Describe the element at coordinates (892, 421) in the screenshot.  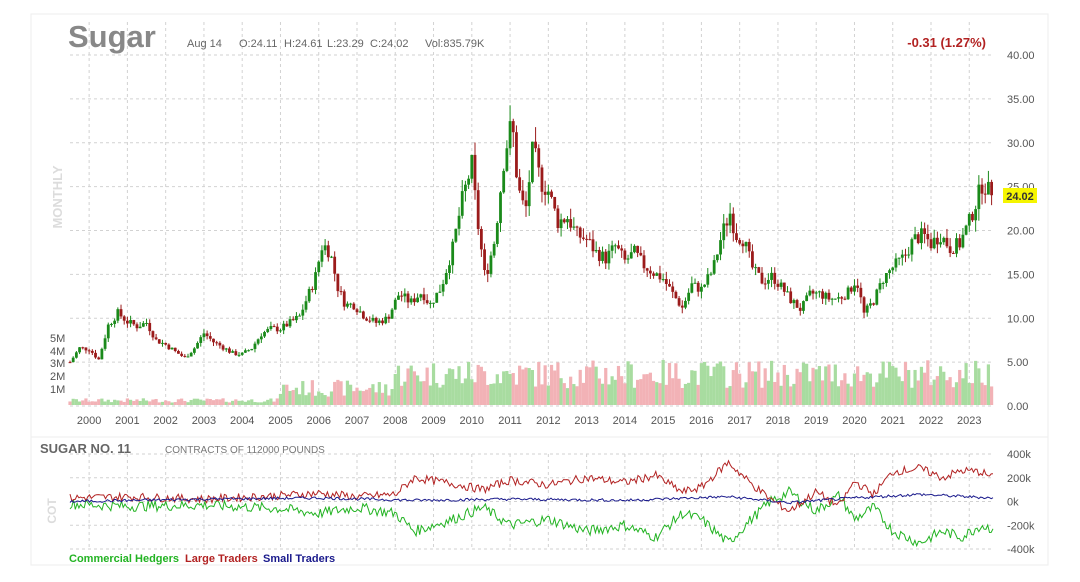
I see `year-tick-label: 2021` at that location.